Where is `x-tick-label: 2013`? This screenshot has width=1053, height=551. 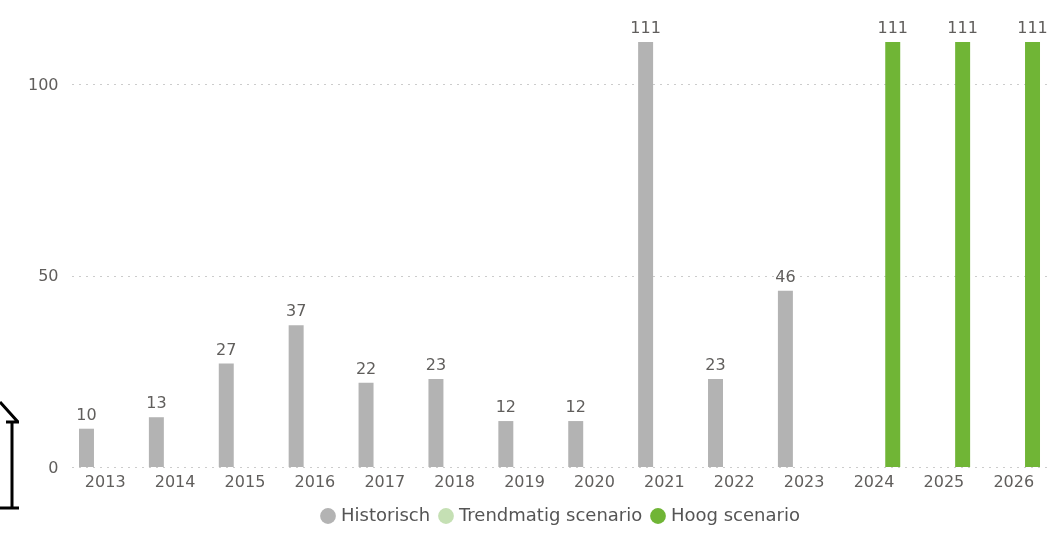 x-tick-label: 2013 is located at coordinates (105, 481).